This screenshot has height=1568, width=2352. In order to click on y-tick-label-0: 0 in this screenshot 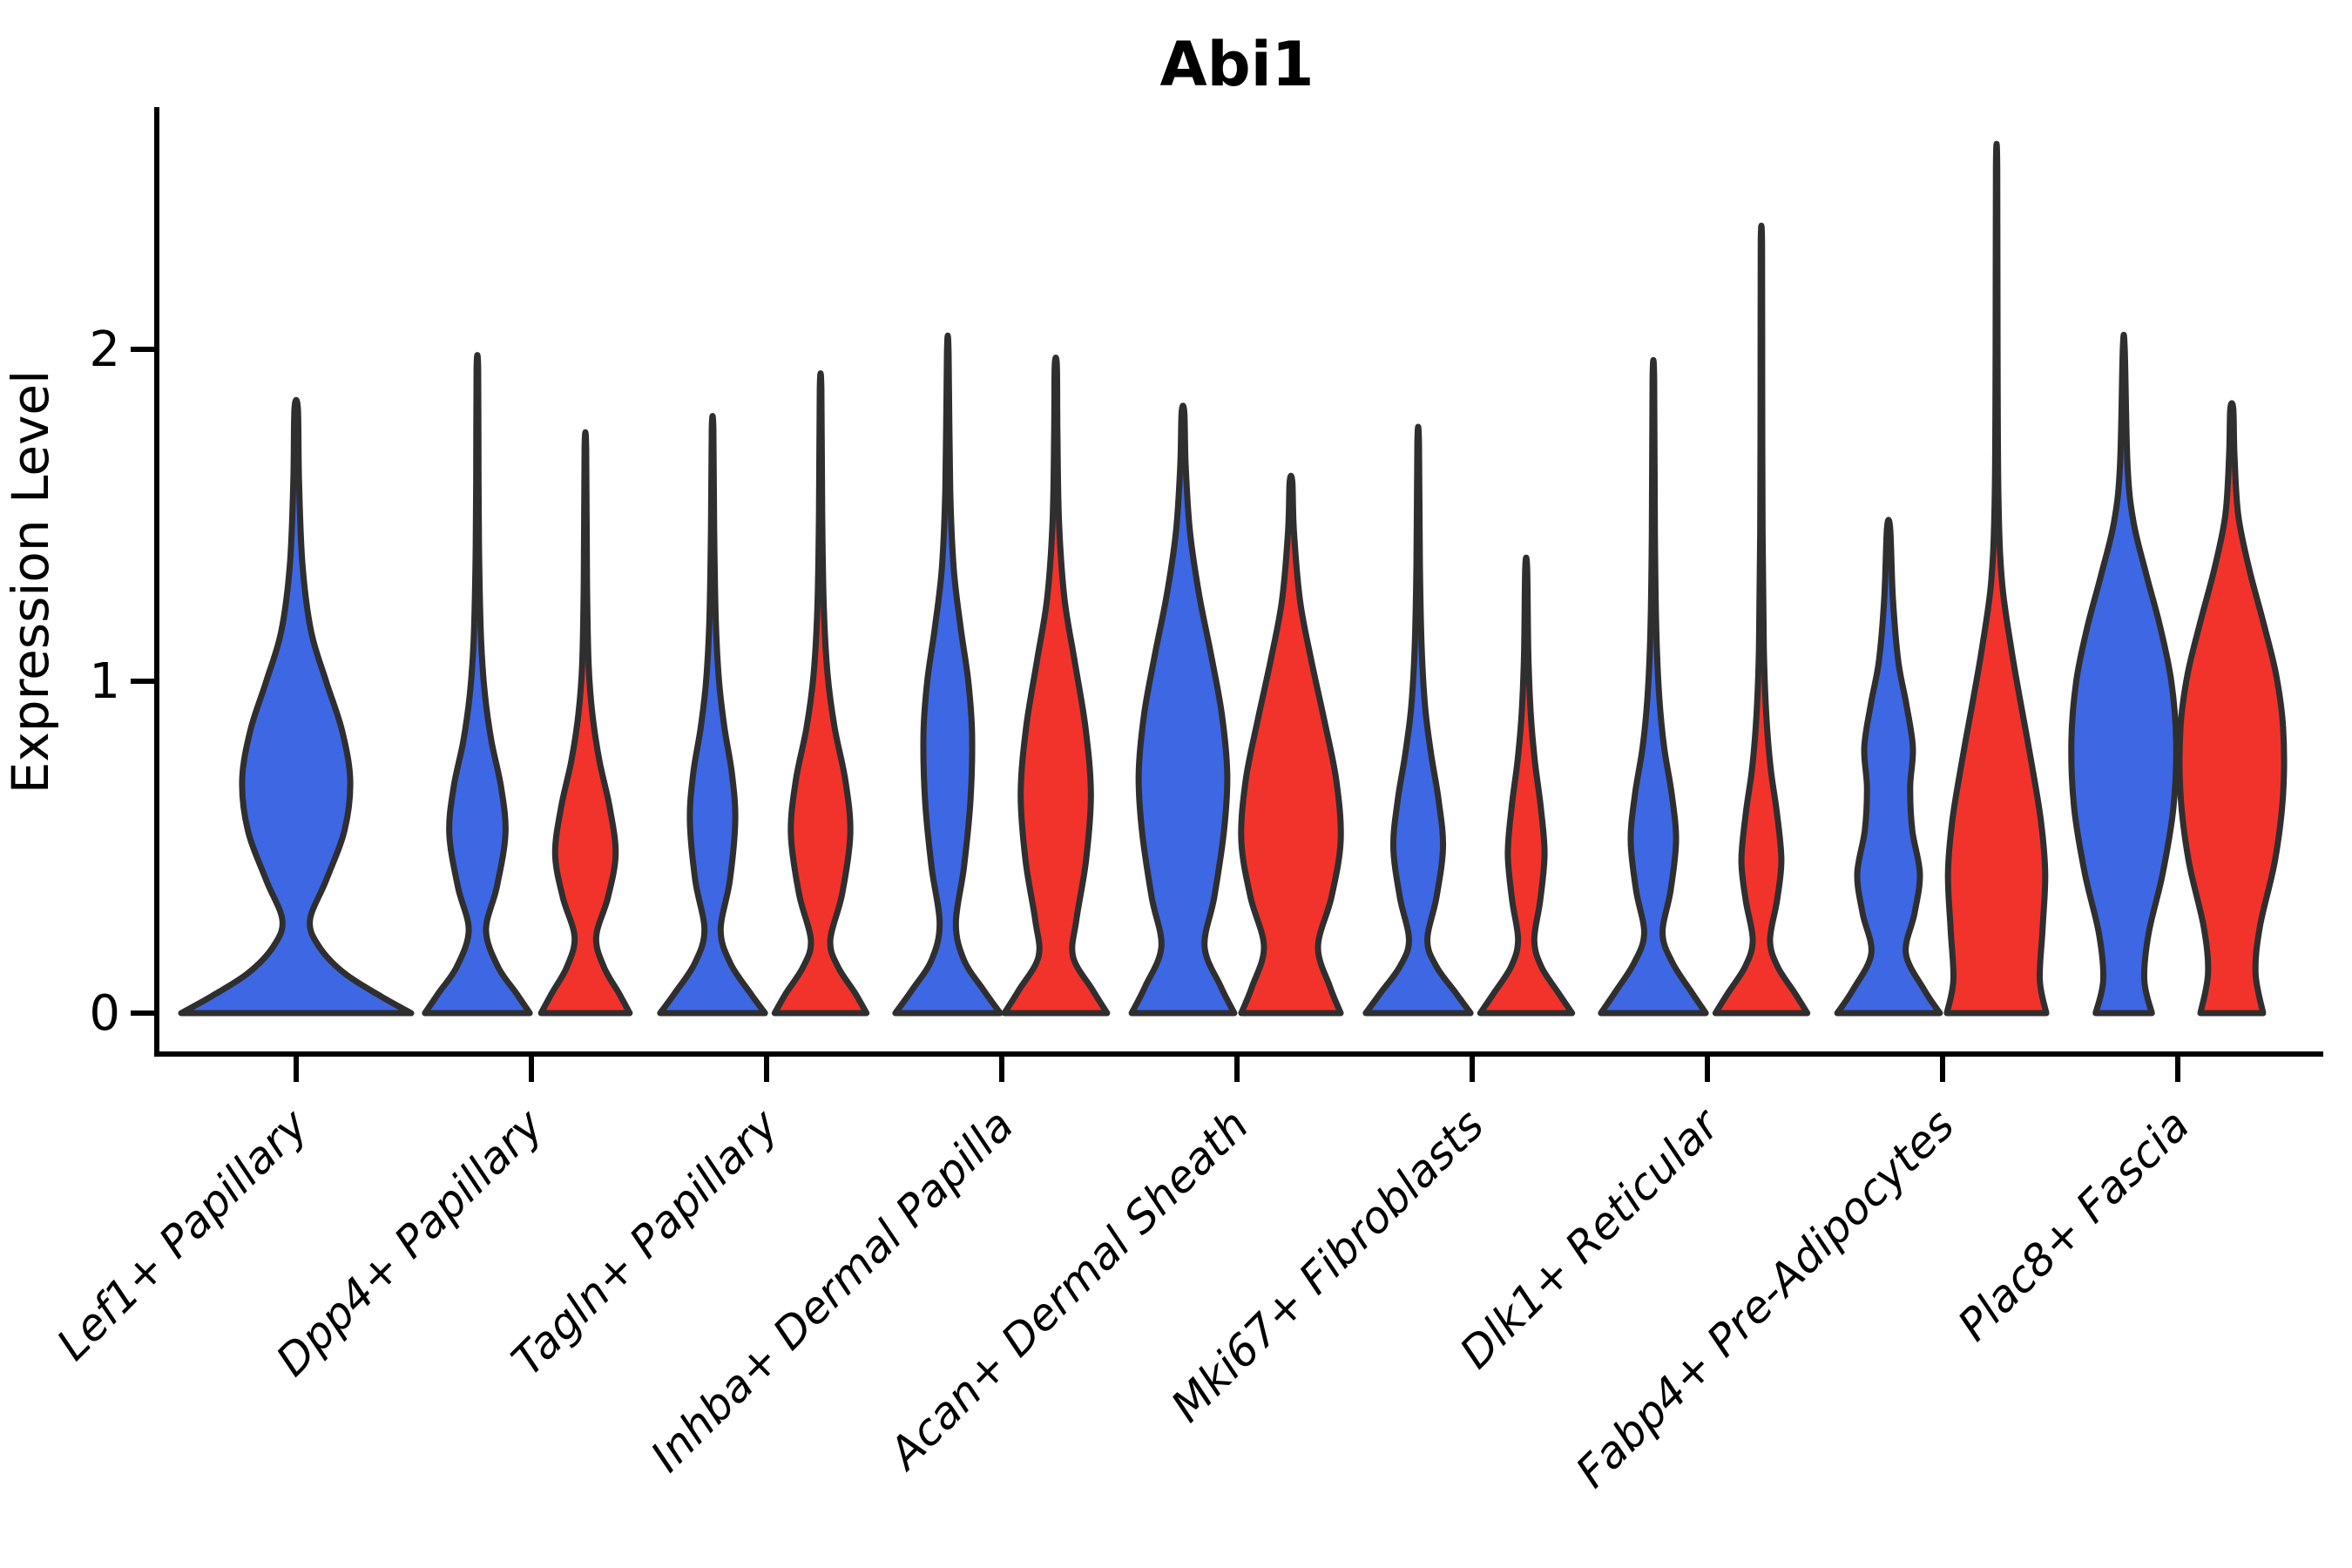, I will do `click(104, 1014)`.